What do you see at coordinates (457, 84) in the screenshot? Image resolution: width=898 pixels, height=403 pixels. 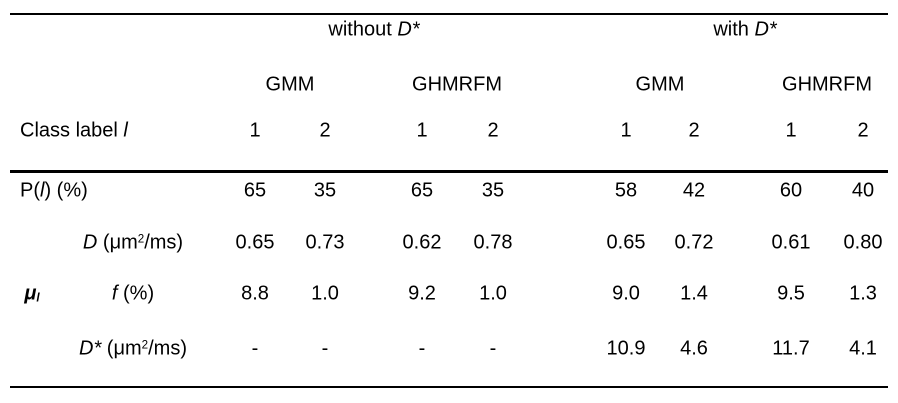 I see `model-header-ghmrfm-1: GHMRFM` at bounding box center [457, 84].